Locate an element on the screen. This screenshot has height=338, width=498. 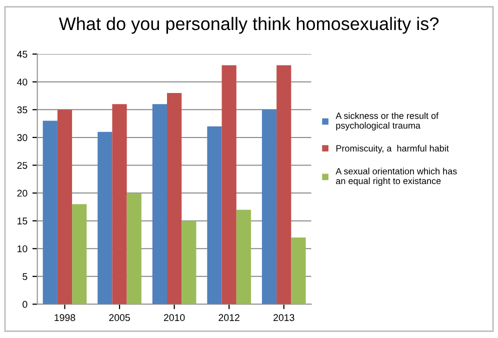
legend-label: Promiscuity, a harmful habit is located at coordinates (392, 149).